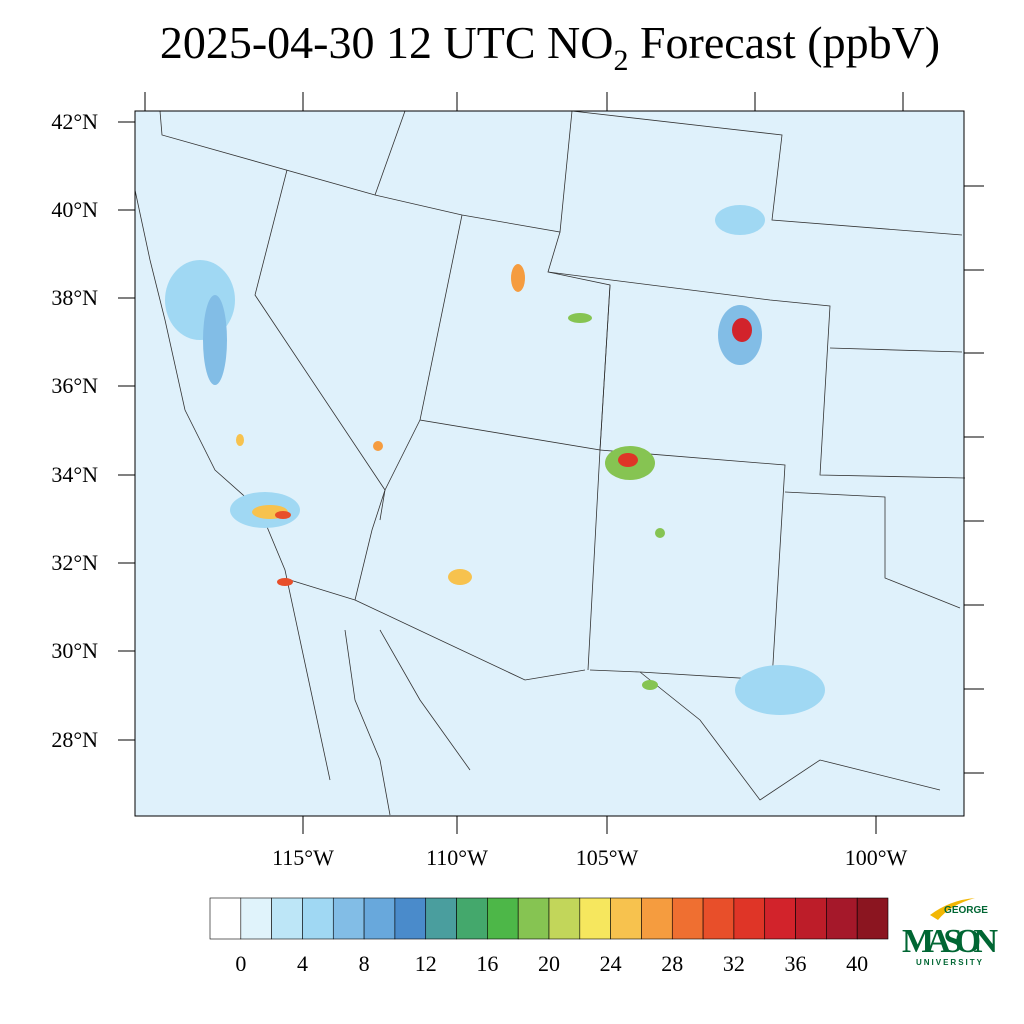  What do you see at coordinates (457, 857) in the screenshot?
I see `lon-label: 110°W` at bounding box center [457, 857].